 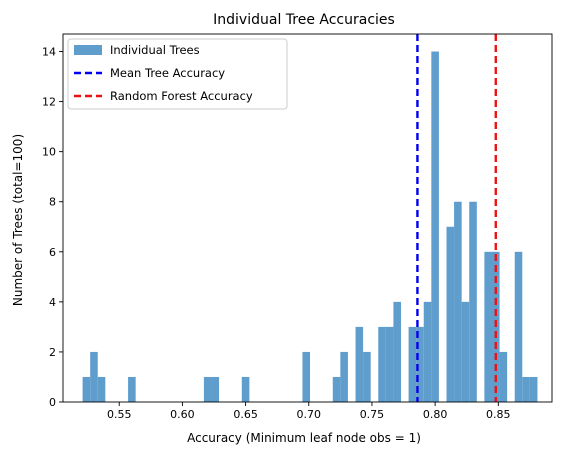 What do you see at coordinates (119, 414) in the screenshot?
I see `x-tick-label-0: 0.55` at bounding box center [119, 414].